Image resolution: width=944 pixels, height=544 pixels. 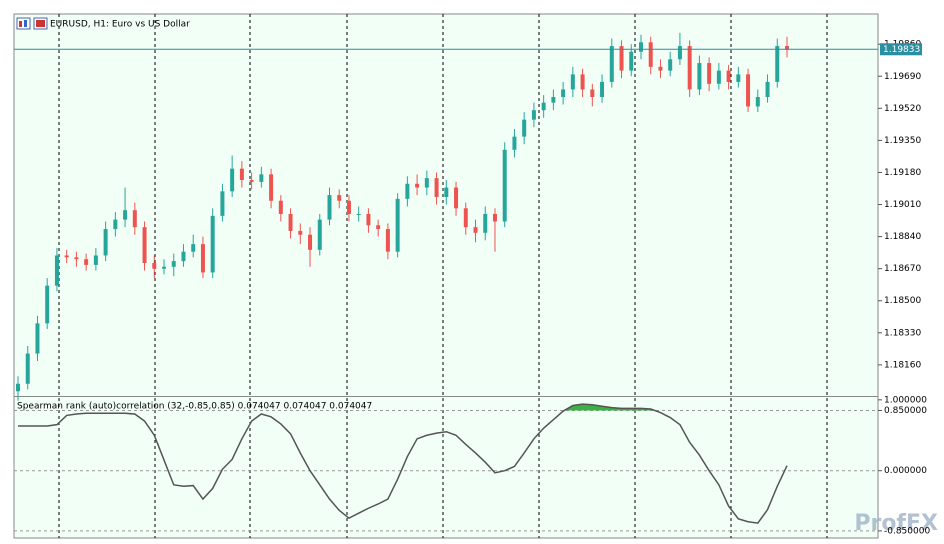 What do you see at coordinates (902, 109) in the screenshot?
I see `y-tick-label: 1.19520` at bounding box center [902, 109].